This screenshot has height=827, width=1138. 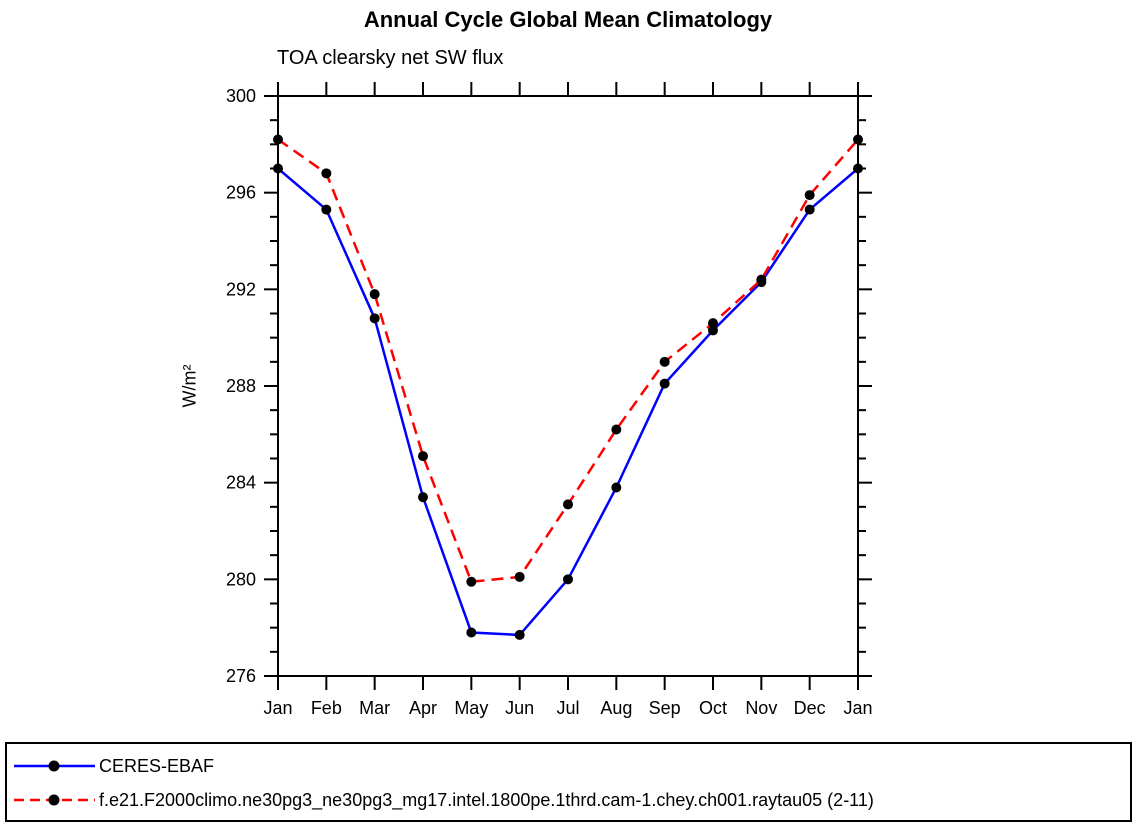 I want to click on x-axis-tick-label: Mar, so click(x=374, y=708).